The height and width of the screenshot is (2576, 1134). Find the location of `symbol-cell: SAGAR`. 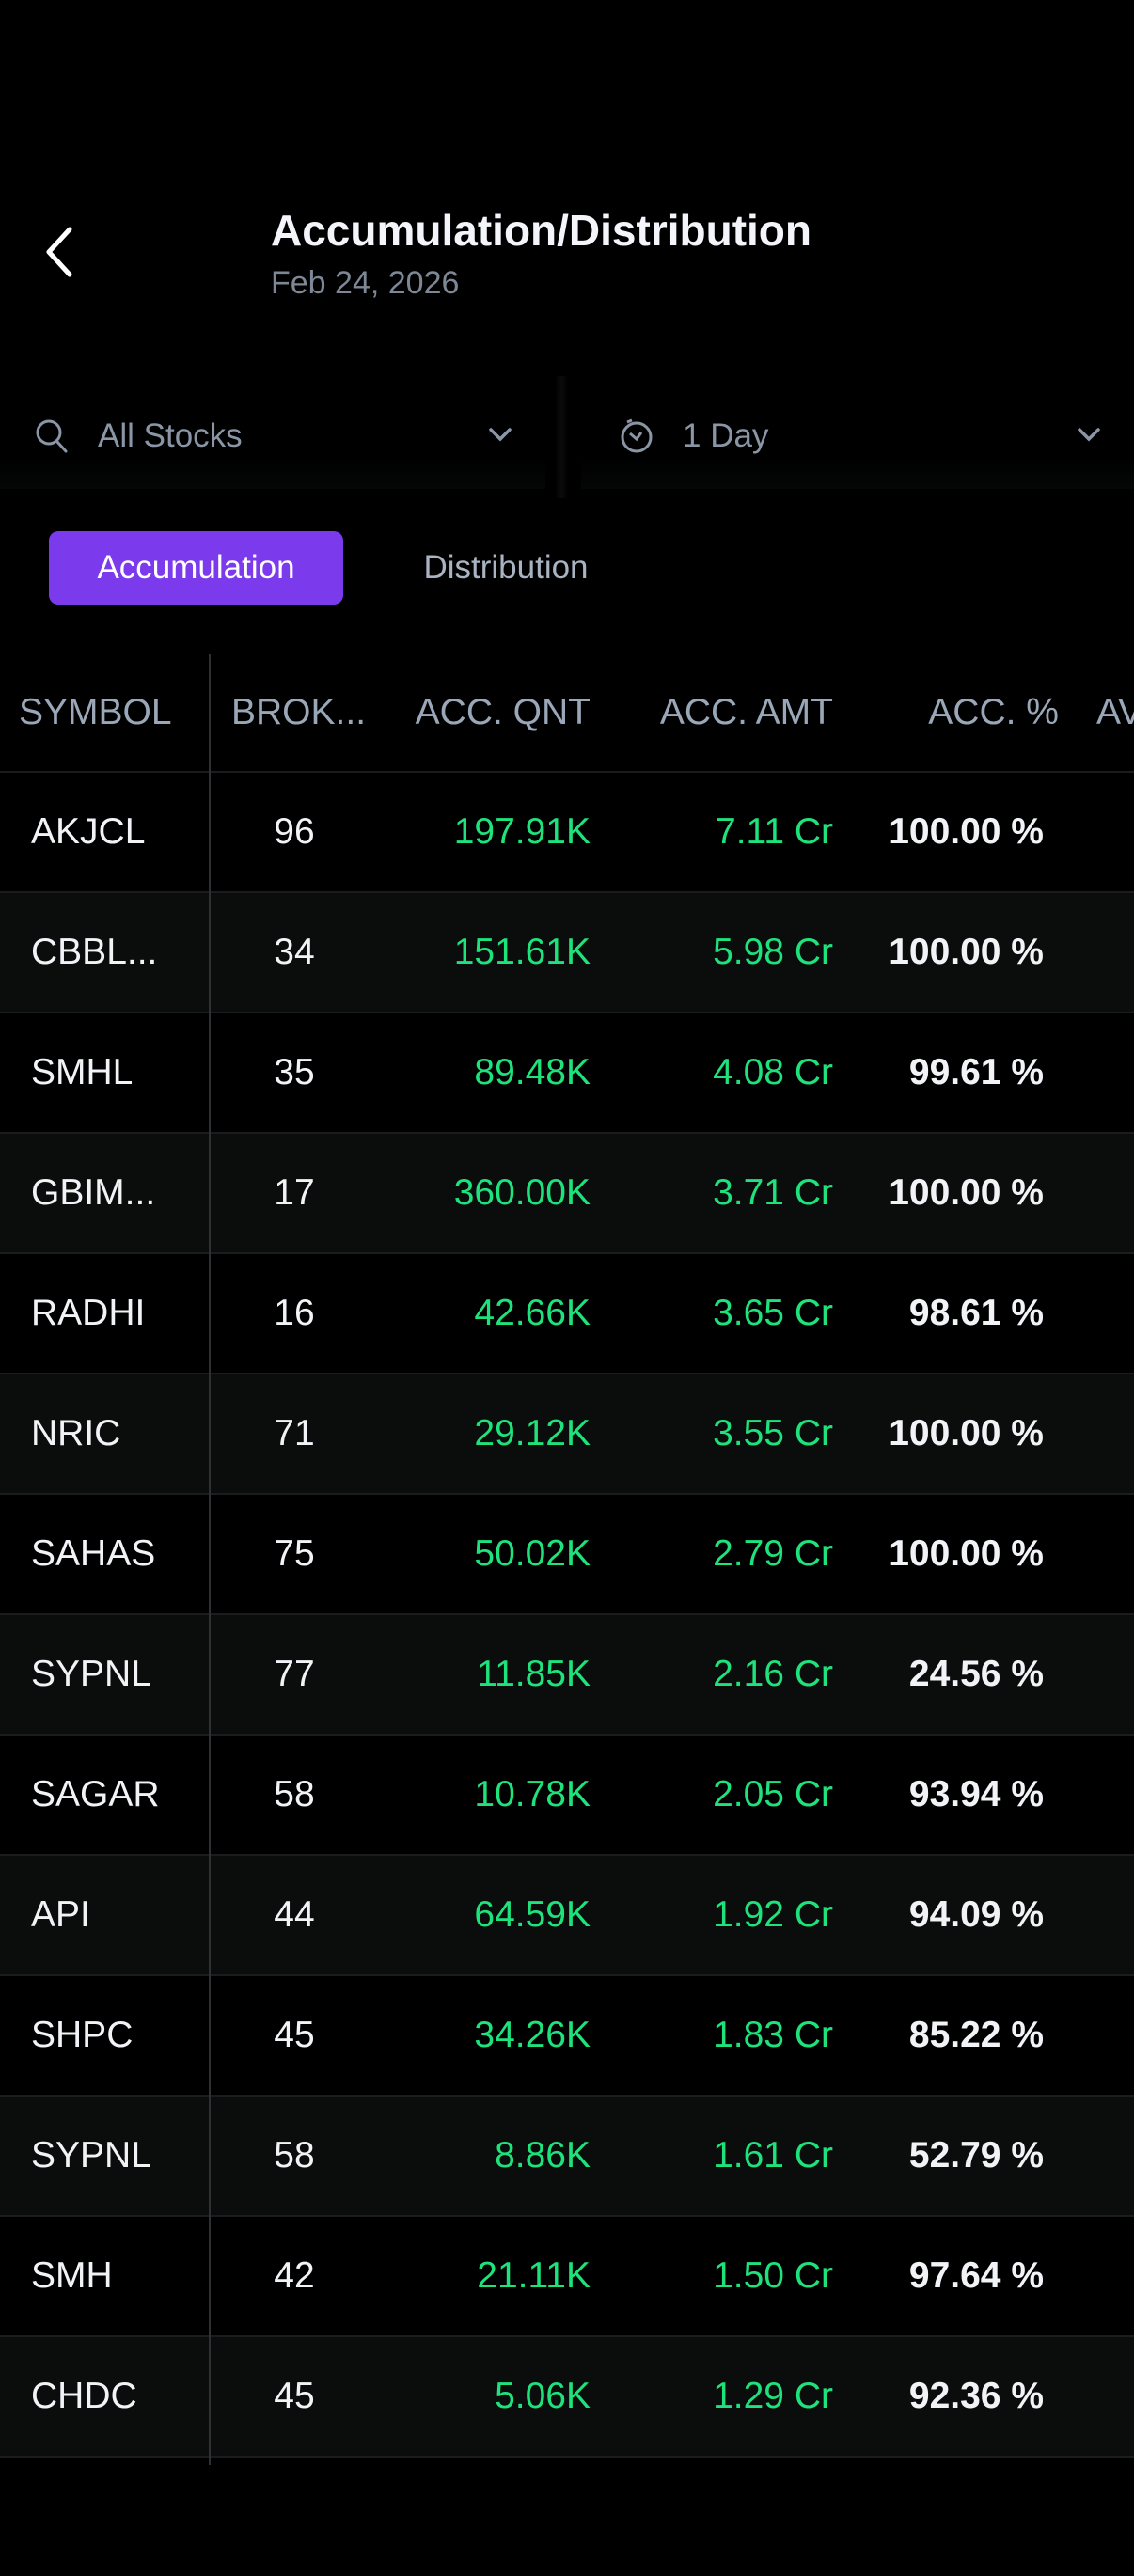

symbol-cell: SAGAR is located at coordinates (95, 1794).